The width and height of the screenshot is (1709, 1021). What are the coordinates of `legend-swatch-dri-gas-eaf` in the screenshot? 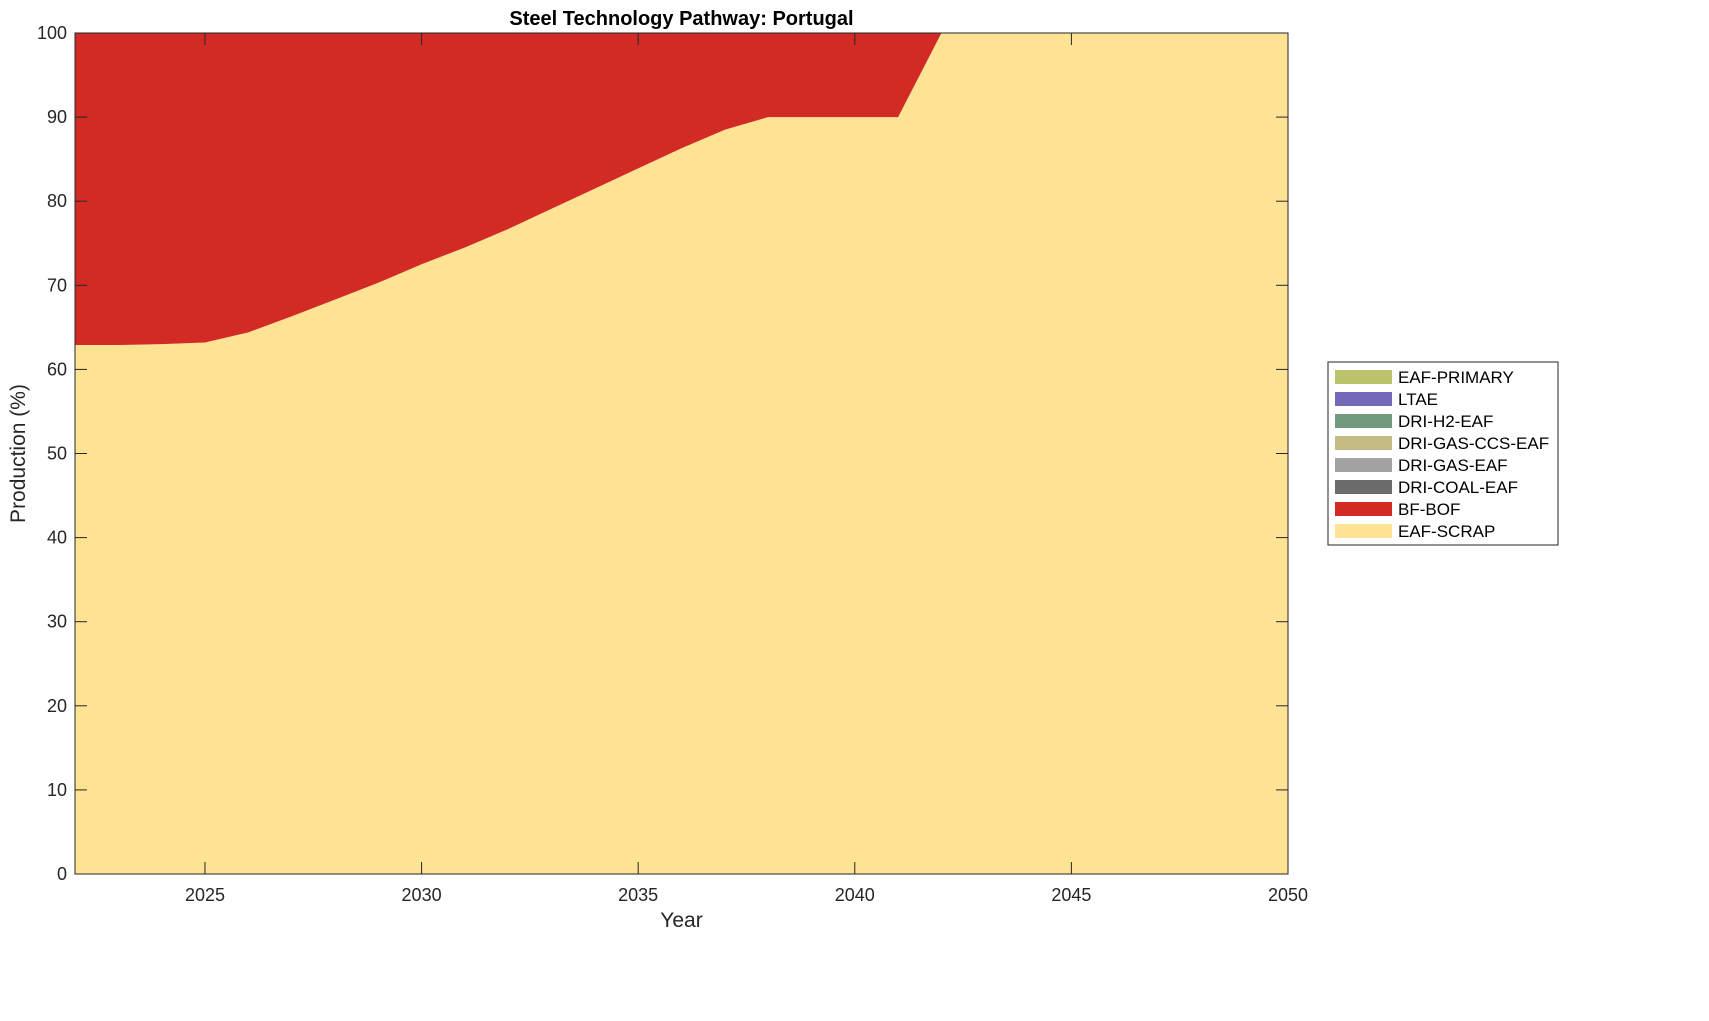 It's located at (1363, 465).